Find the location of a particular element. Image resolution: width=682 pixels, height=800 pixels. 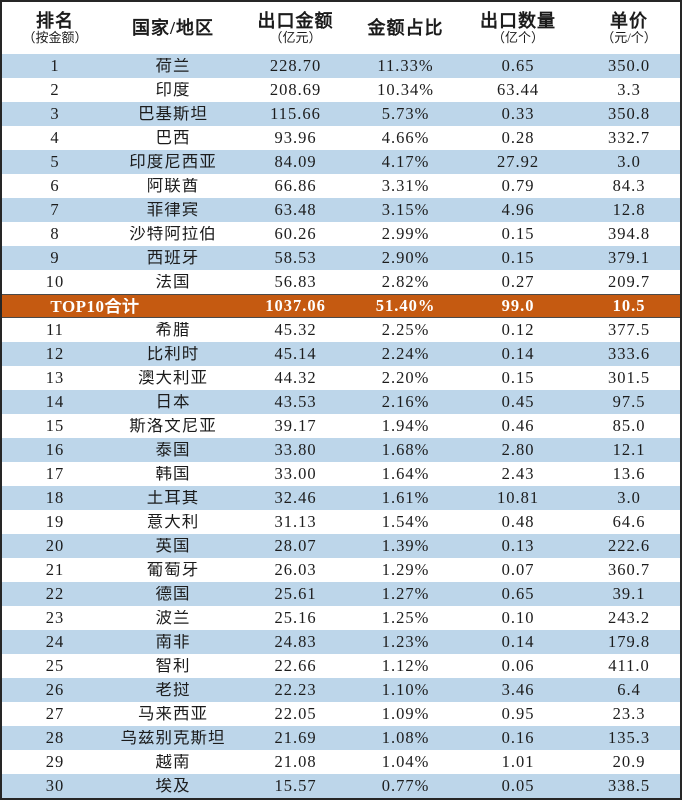

cell-qty: 0.15 is located at coordinates (518, 378).